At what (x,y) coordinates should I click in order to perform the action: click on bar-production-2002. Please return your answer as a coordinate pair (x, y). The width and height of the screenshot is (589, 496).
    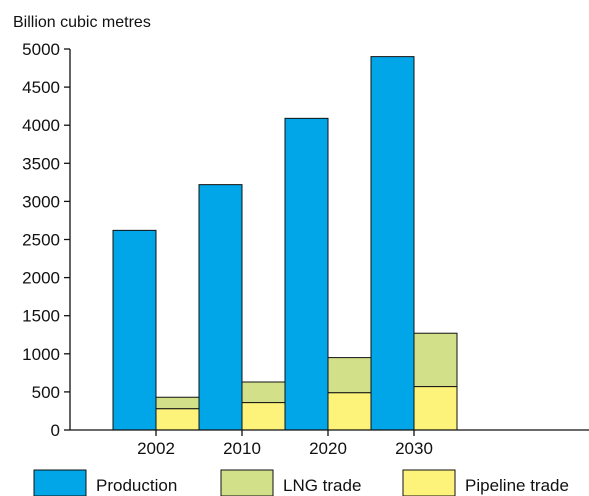
    Looking at the image, I should click on (134, 330).